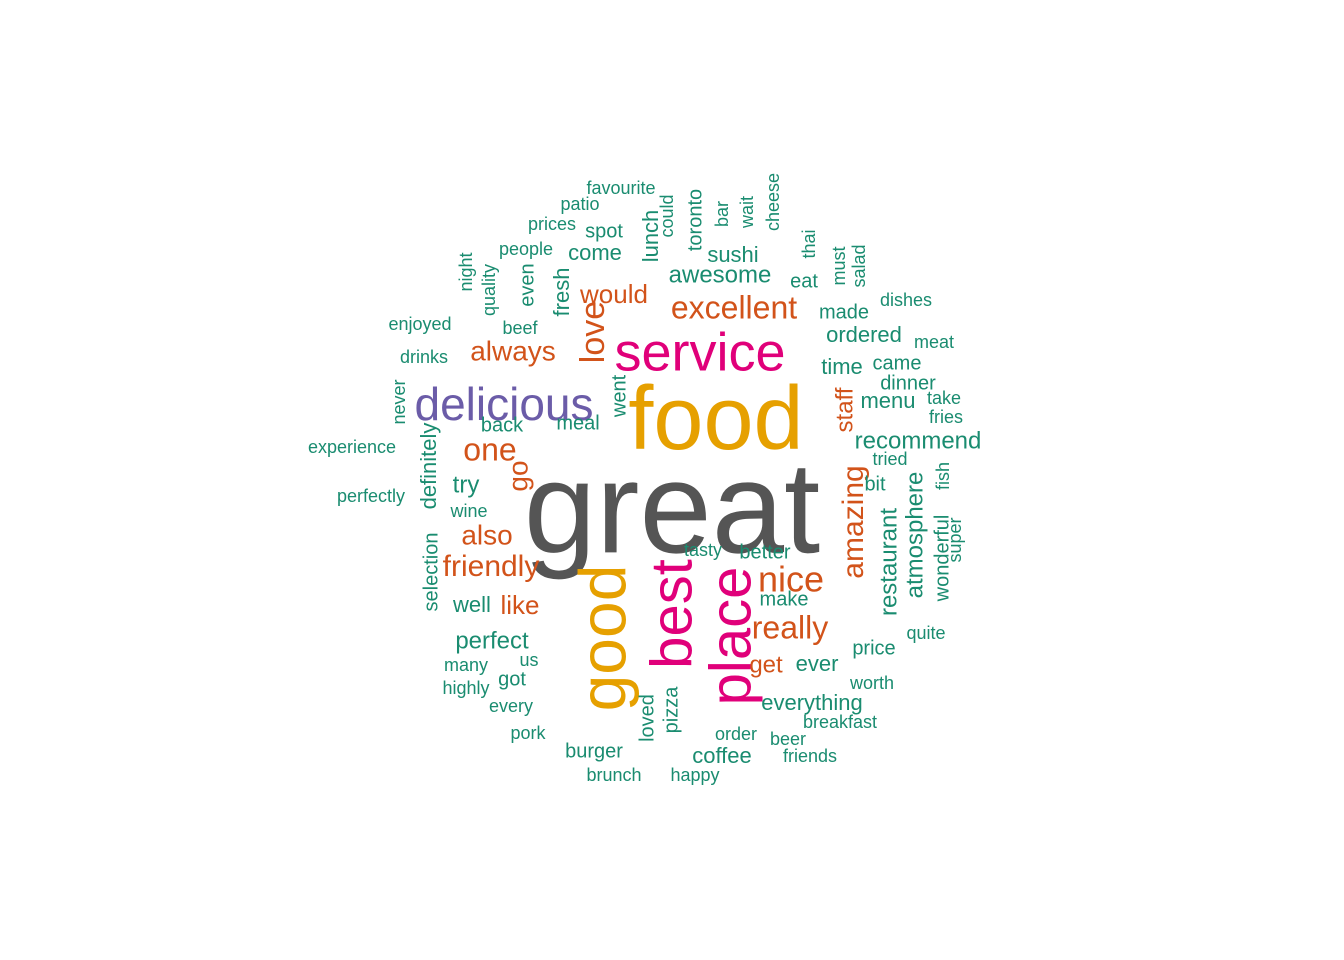 The image size is (1344, 960). I want to click on word-love: love, so click(593, 332).